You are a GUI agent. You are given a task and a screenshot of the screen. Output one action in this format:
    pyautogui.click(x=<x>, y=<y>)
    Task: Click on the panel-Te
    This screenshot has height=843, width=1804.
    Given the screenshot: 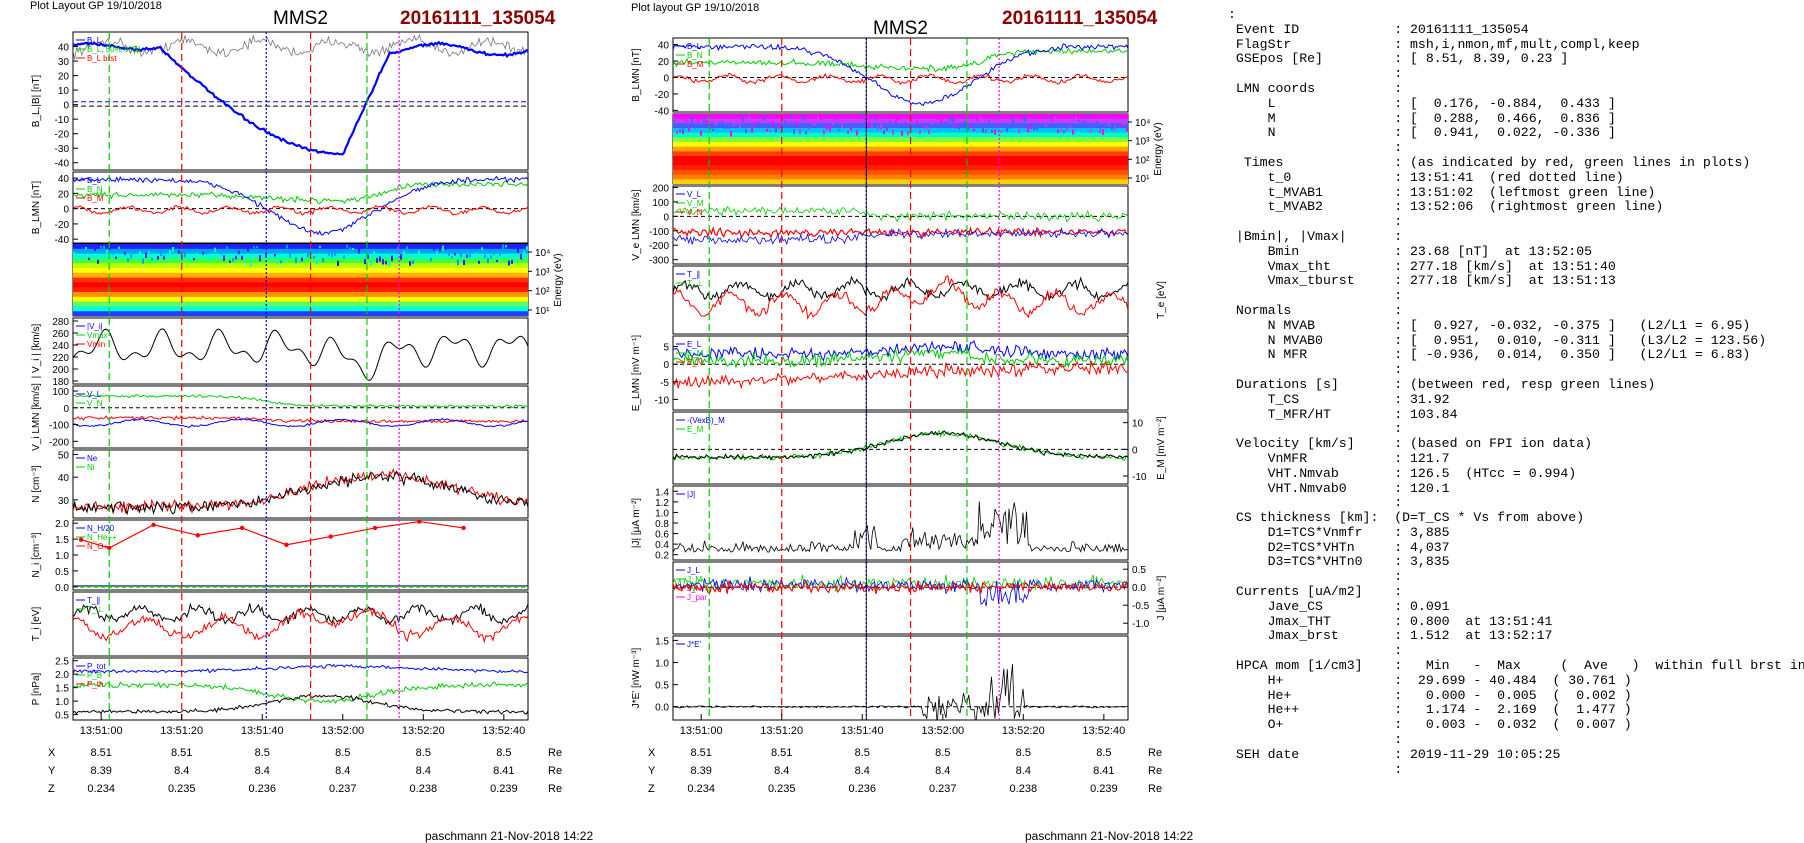 What is the action you would take?
    pyautogui.click(x=900, y=296)
    